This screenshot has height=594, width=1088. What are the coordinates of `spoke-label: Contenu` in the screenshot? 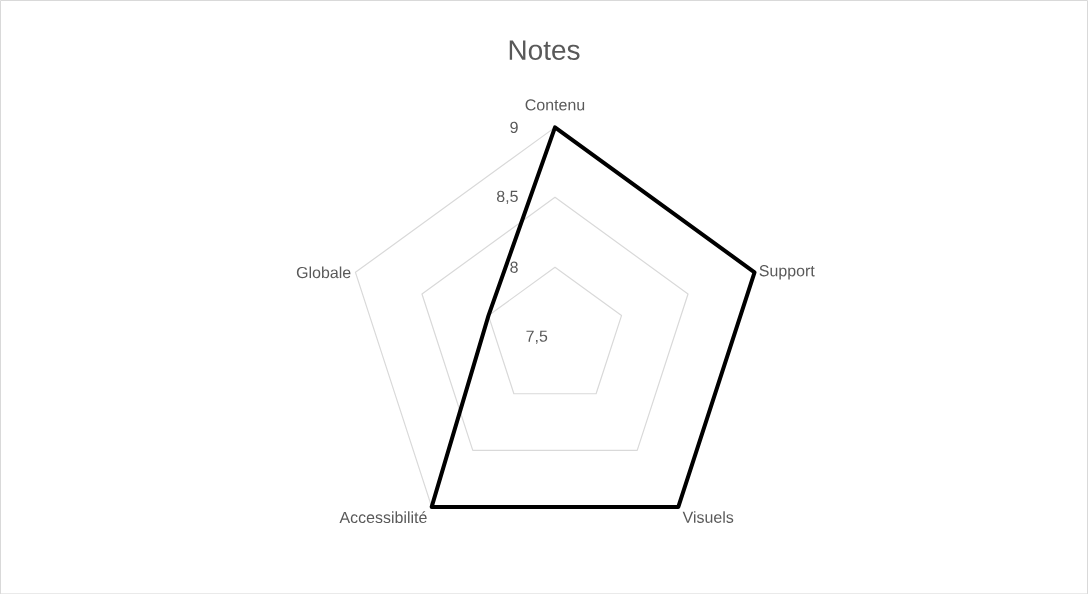 It's located at (555, 104).